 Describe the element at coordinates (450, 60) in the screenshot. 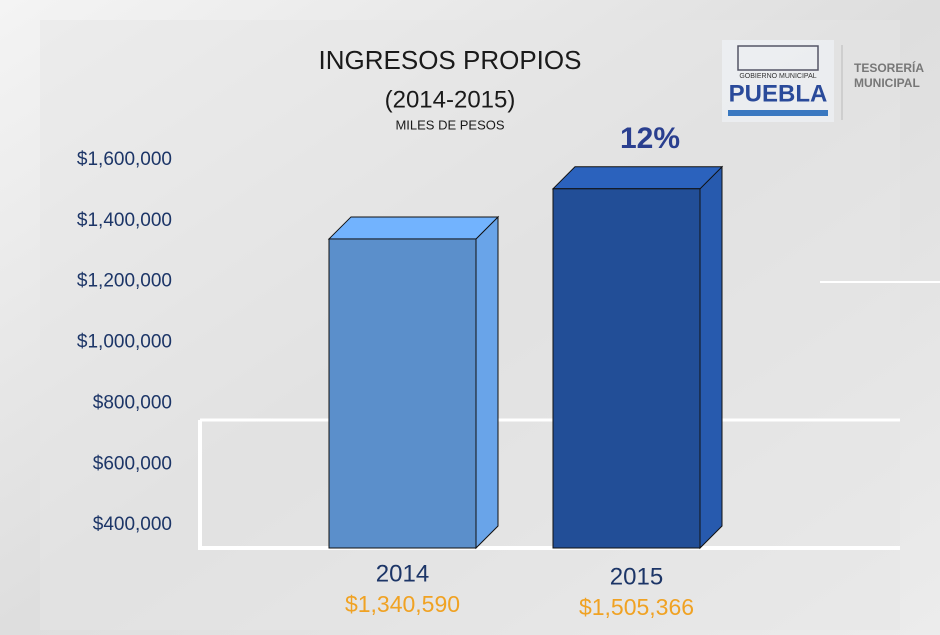

I see `chart-title: INGRESOS PROPIOS` at that location.